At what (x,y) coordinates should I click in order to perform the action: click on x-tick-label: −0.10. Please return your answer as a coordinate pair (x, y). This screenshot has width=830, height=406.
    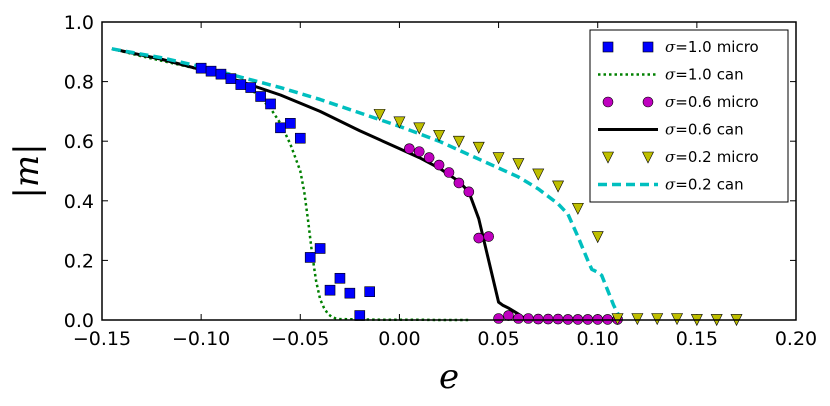
    Looking at the image, I should click on (201, 339).